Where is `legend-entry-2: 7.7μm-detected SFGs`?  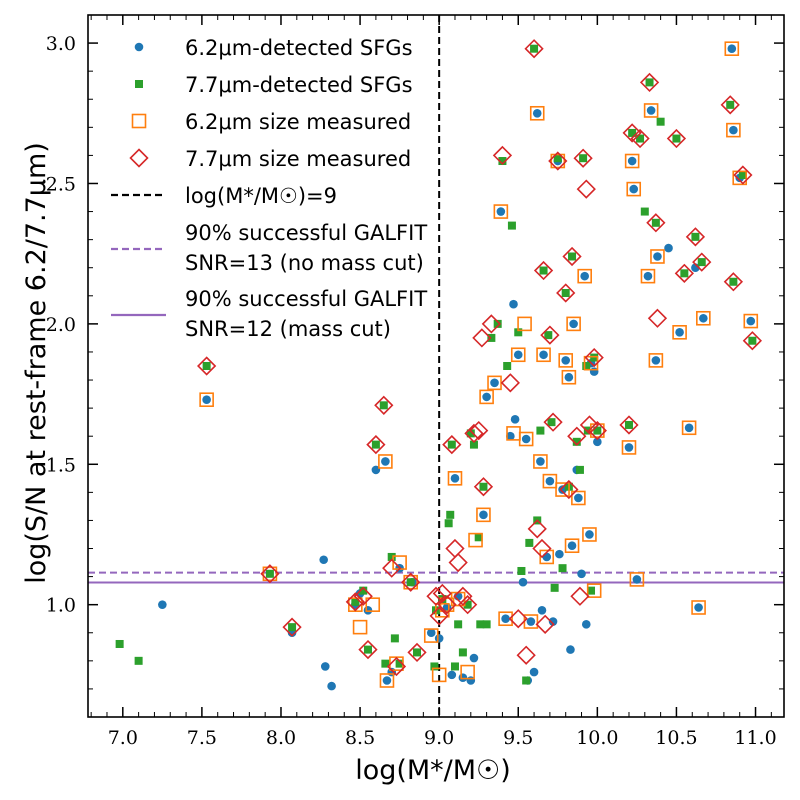 legend-entry-2: 7.7μm-detected SFGs is located at coordinates (274, 85).